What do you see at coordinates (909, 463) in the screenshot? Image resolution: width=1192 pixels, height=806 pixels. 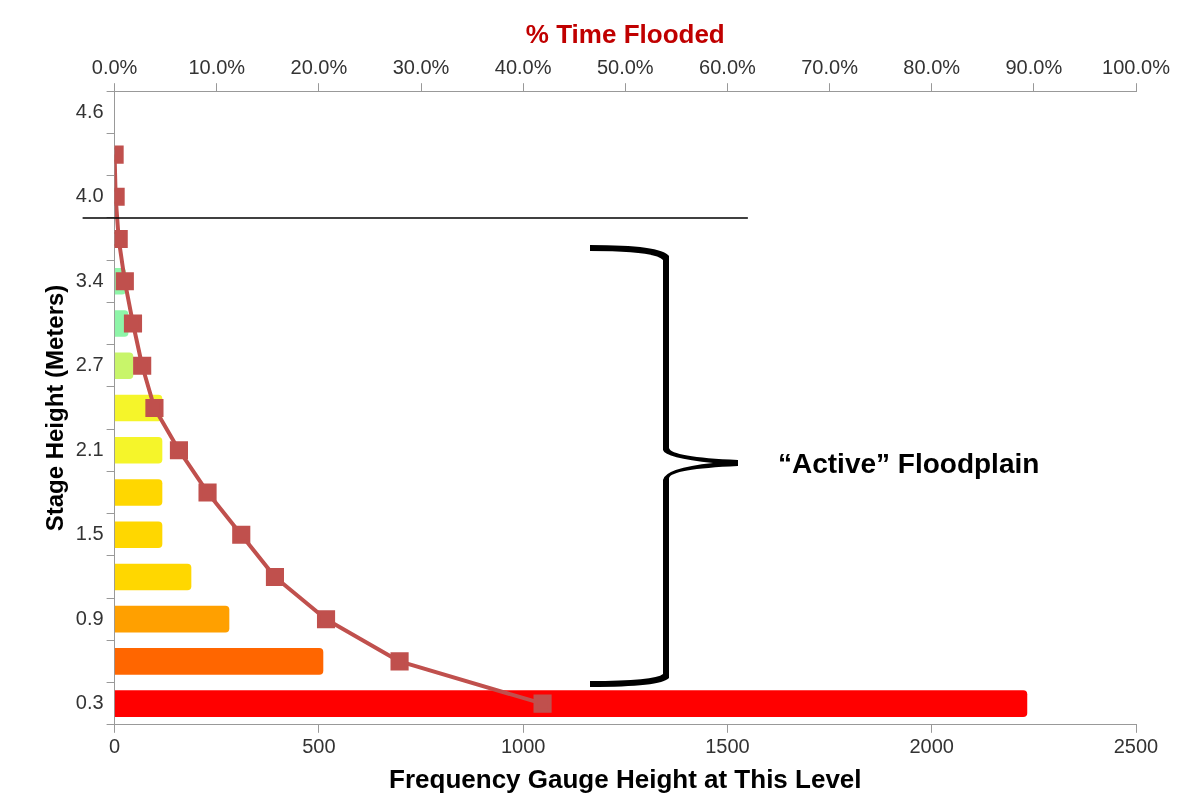 I see `annotation: “Active” Floodplain` at bounding box center [909, 463].